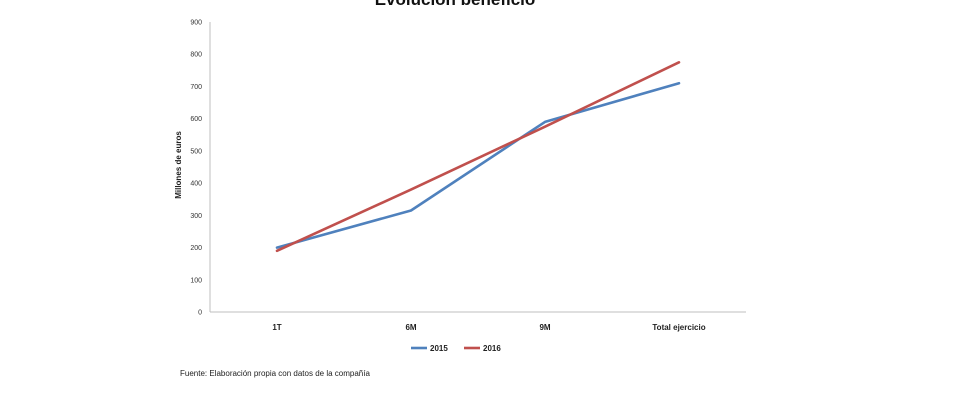 The height and width of the screenshot is (400, 960). Describe the element at coordinates (488, 327) in the screenshot. I see `x-ticks: 1T 6M 9M Total ejercicio` at that location.